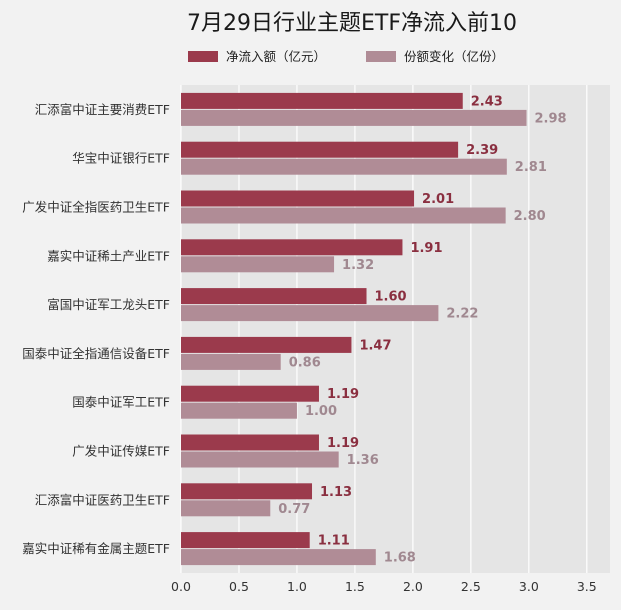 The height and width of the screenshot is (610, 621). Describe the element at coordinates (531, 167) in the screenshot. I see `data-label-share-change: 2.81` at that location.